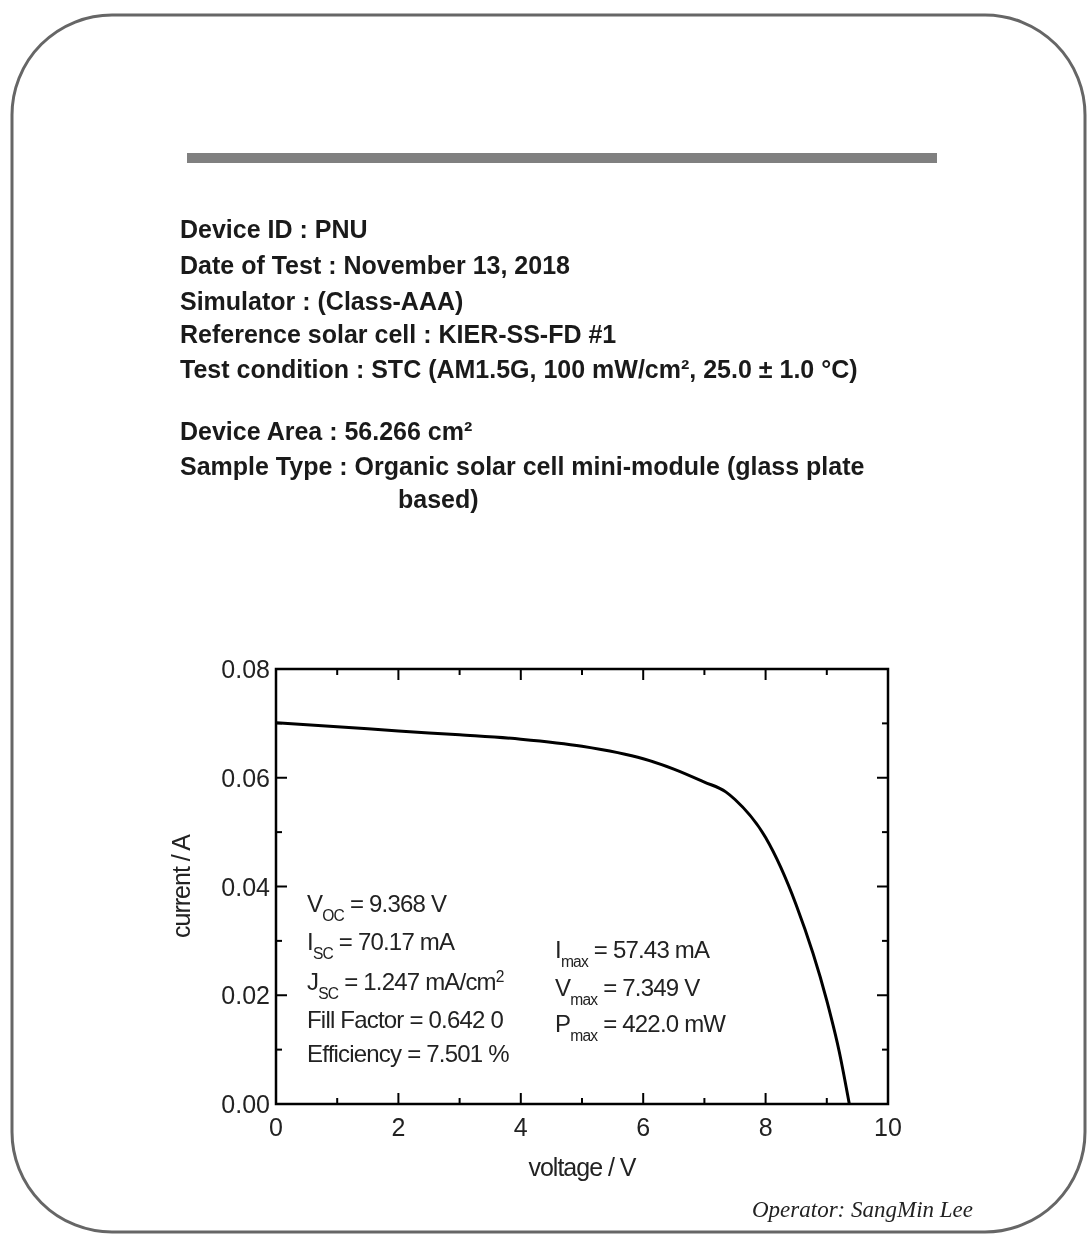  What do you see at coordinates (245, 995) in the screenshot?
I see `y-tick-label: 0.02` at bounding box center [245, 995].